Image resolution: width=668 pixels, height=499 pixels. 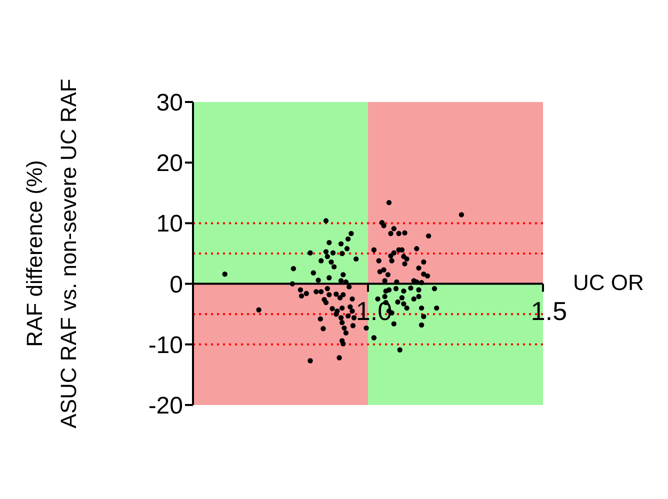 I want to click on y-tick-label: 30, so click(x=169, y=103).